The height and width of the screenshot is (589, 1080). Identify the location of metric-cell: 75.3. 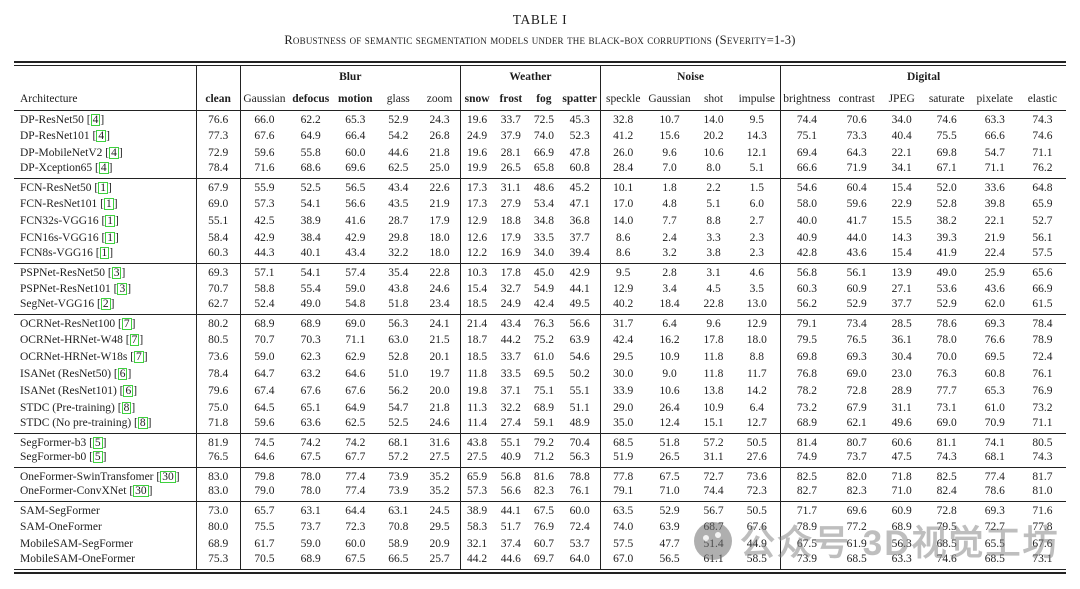
(218, 560).